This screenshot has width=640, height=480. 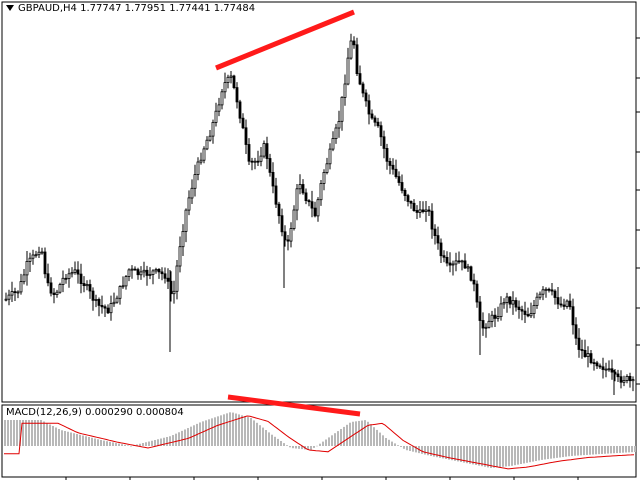 I want to click on price-trendline, so click(x=285, y=40).